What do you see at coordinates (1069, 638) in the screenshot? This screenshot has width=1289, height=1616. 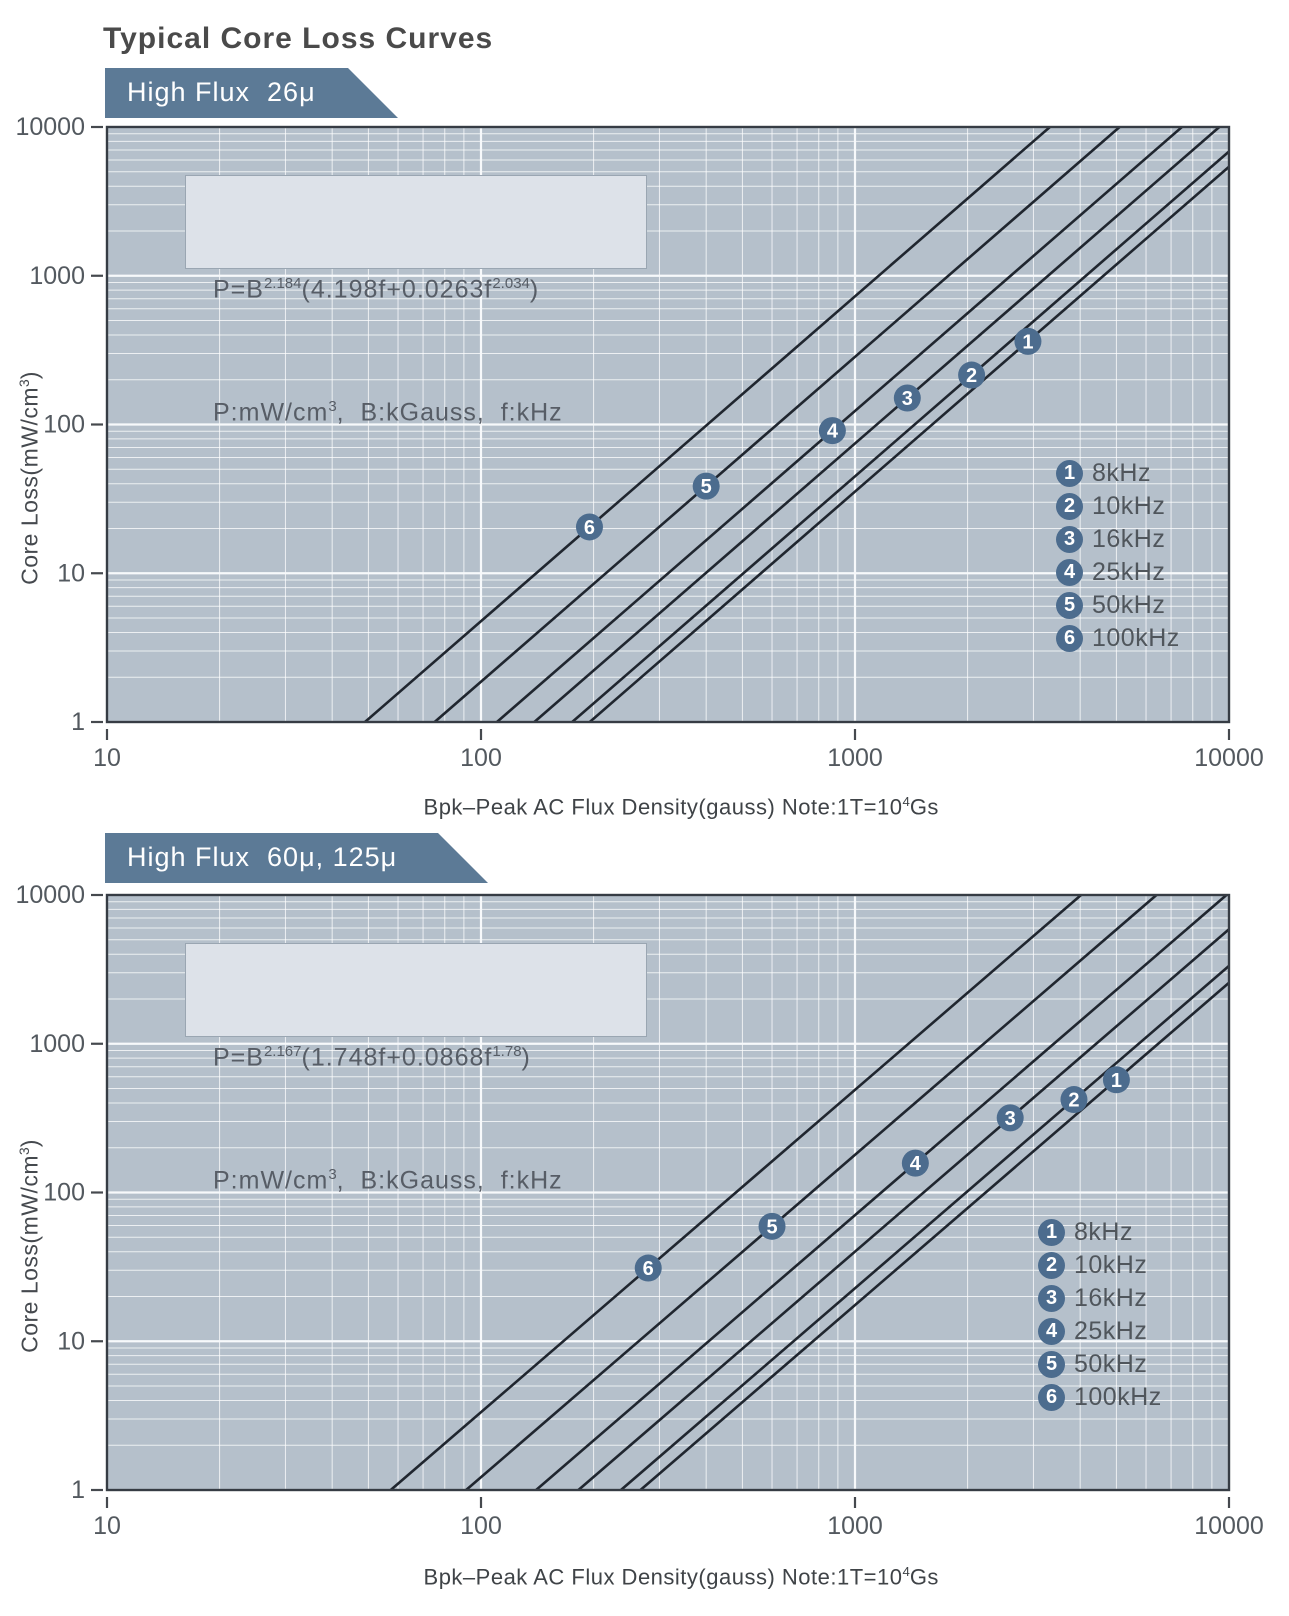 I see `legend-number-badge: 6` at bounding box center [1069, 638].